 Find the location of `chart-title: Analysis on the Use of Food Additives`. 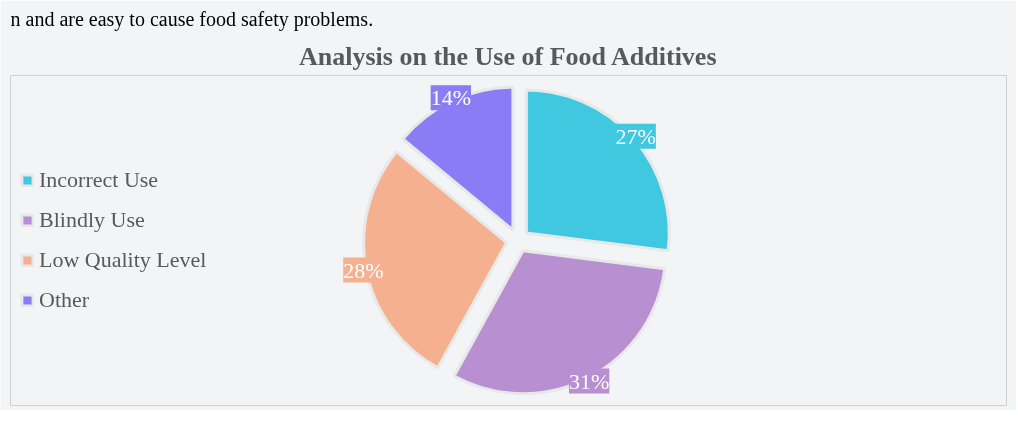

chart-title: Analysis on the Use of Food Additives is located at coordinates (508, 56).